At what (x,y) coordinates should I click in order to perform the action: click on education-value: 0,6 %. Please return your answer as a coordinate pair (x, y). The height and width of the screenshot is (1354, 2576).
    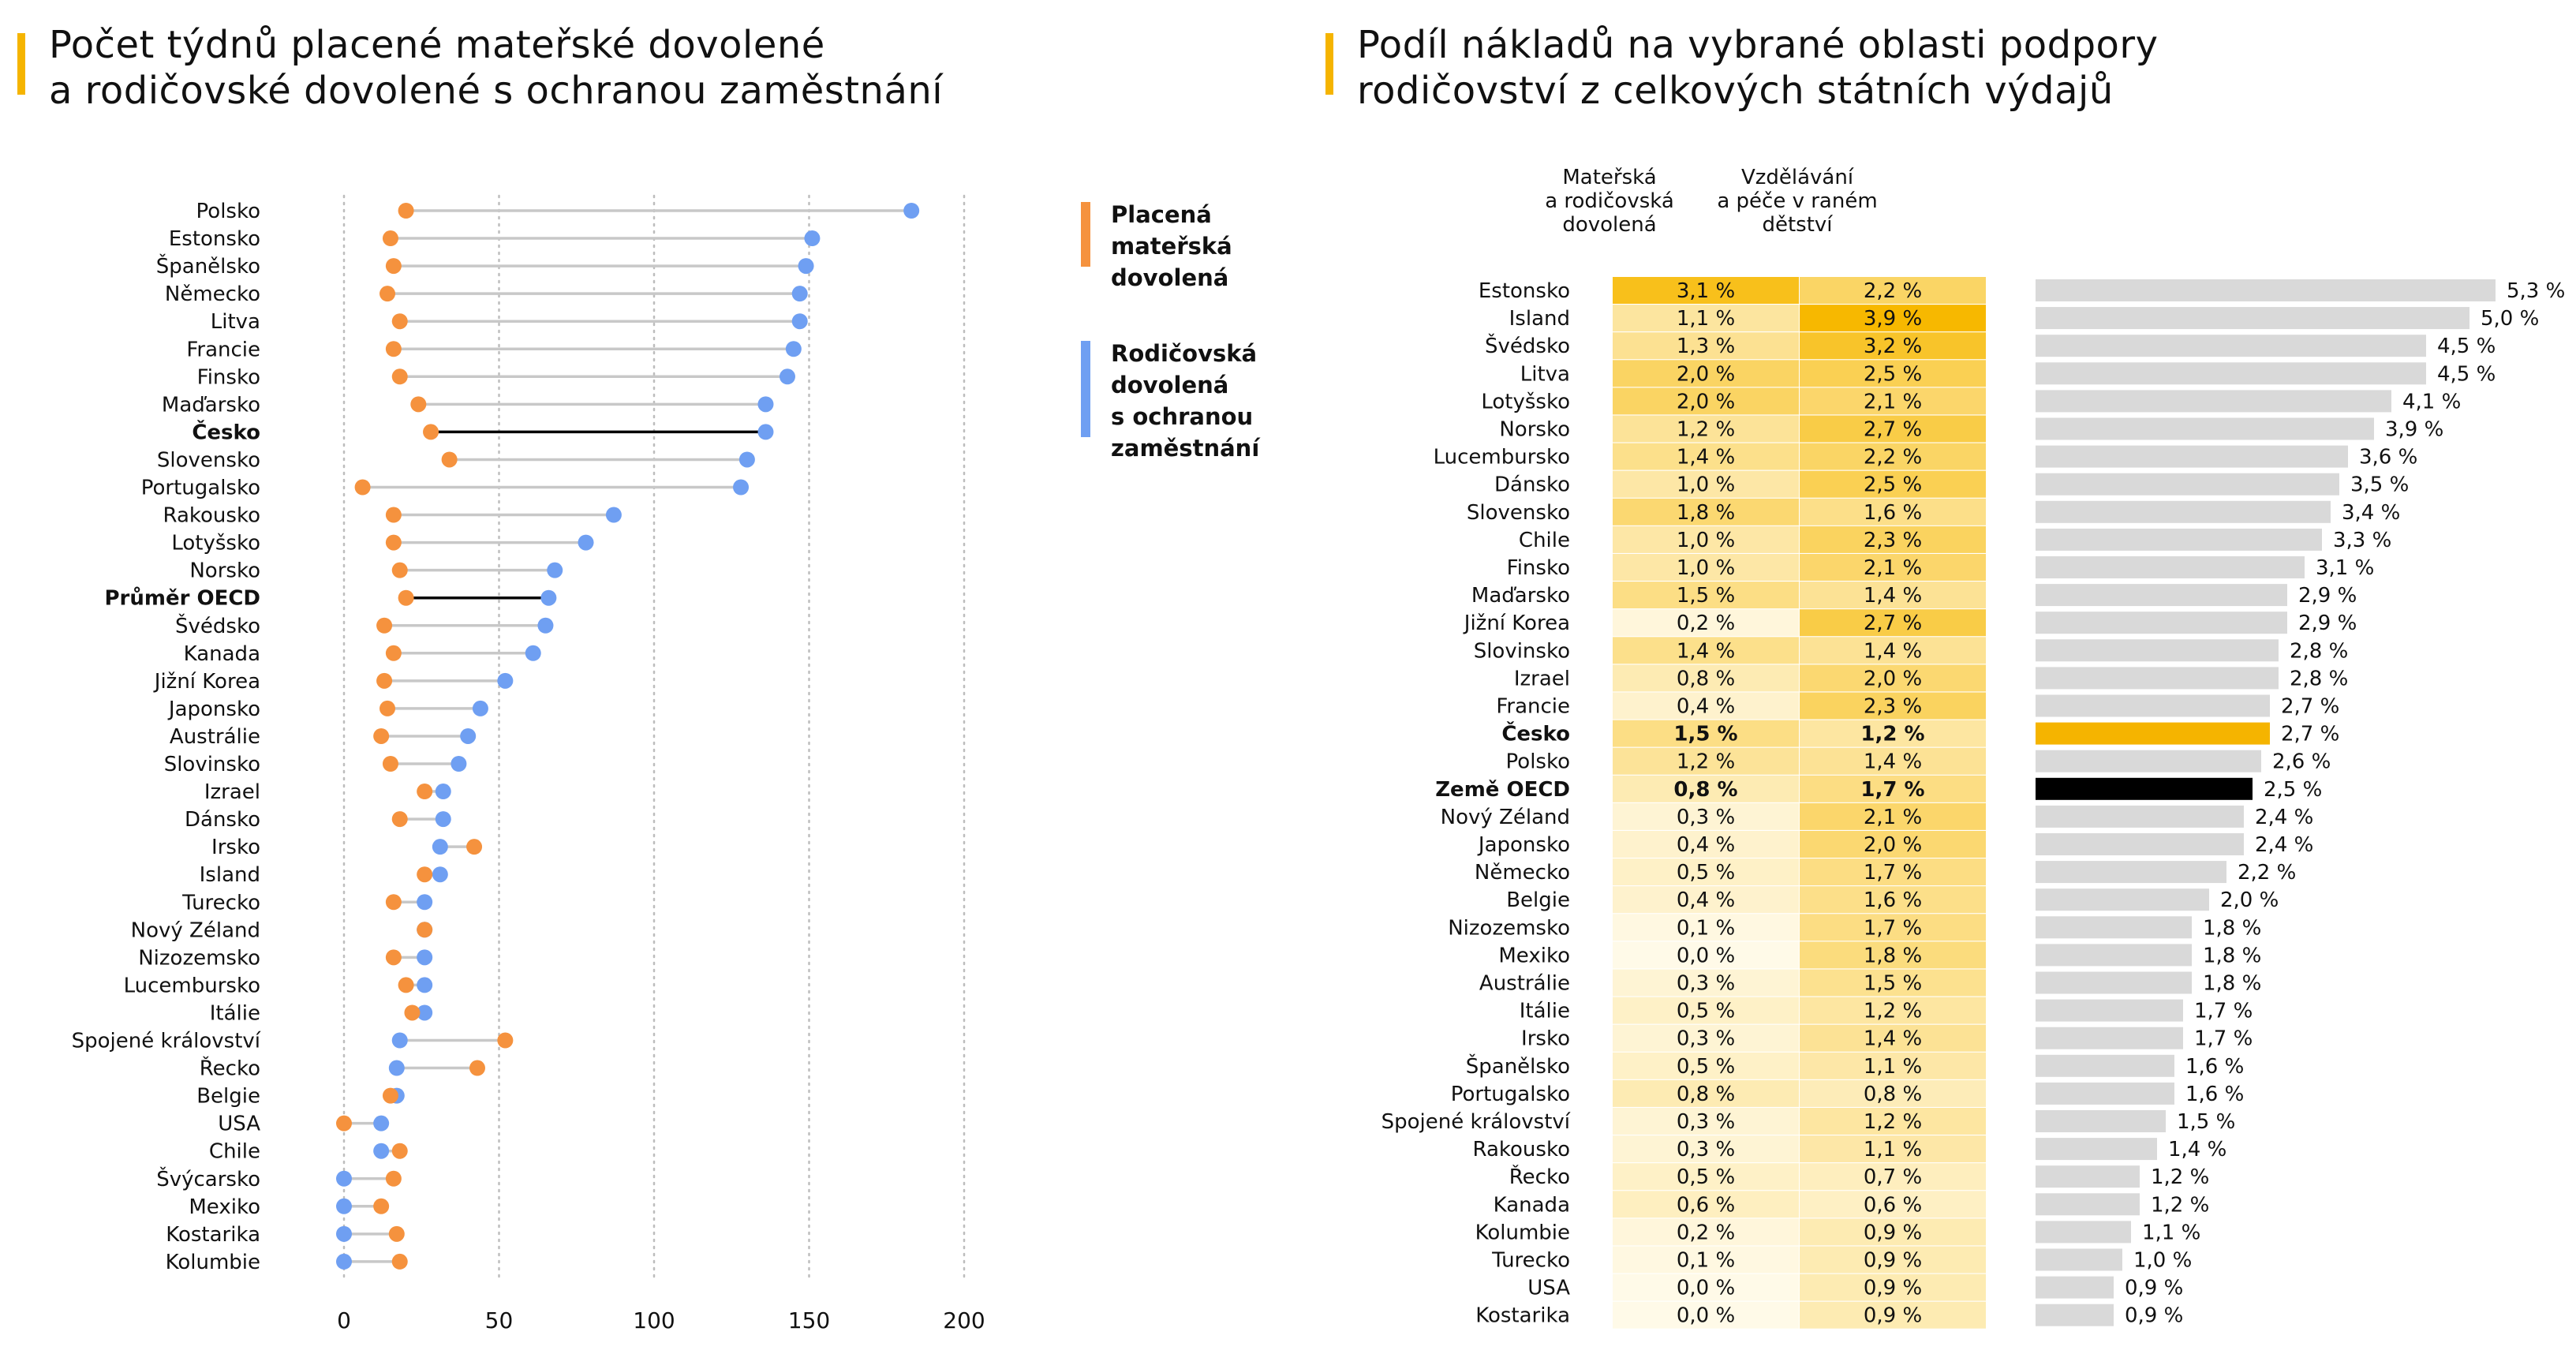
    Looking at the image, I should click on (1893, 1205).